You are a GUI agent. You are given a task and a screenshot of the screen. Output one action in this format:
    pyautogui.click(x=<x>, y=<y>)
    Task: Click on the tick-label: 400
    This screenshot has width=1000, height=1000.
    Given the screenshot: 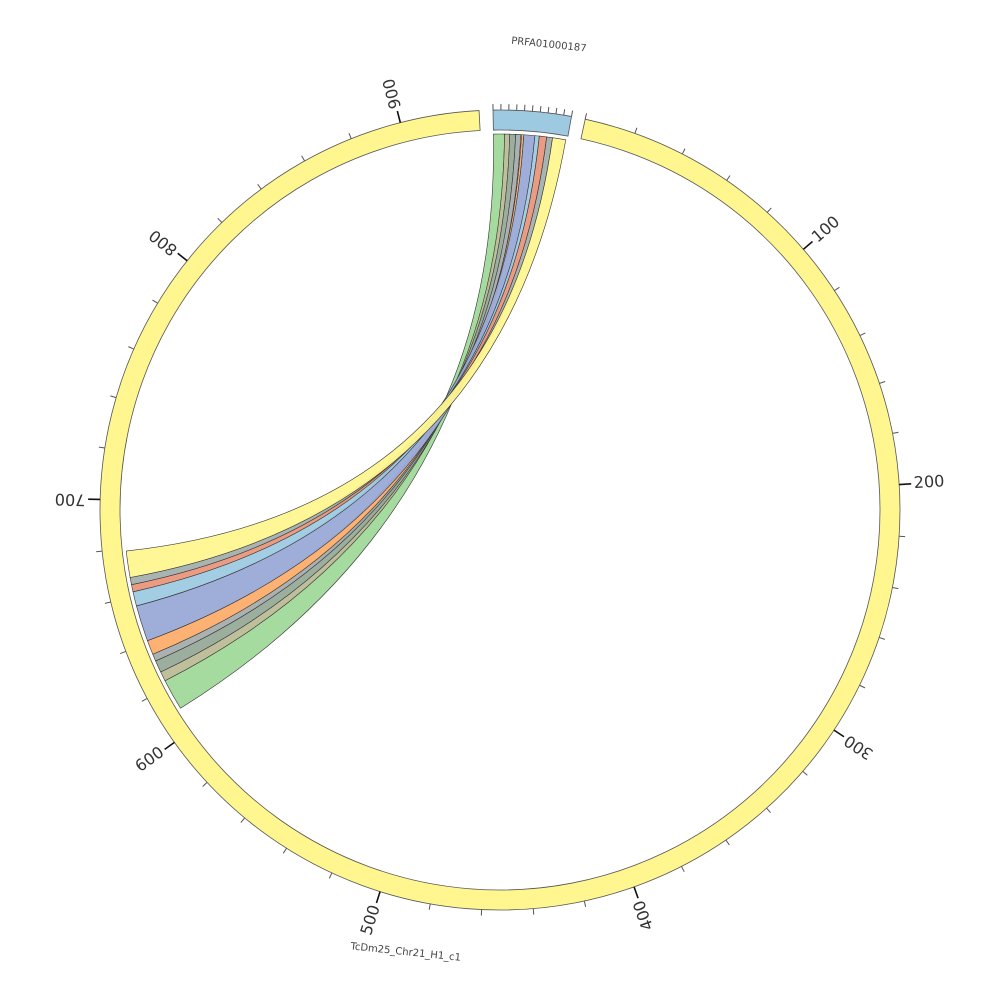 What is the action you would take?
    pyautogui.click(x=643, y=915)
    